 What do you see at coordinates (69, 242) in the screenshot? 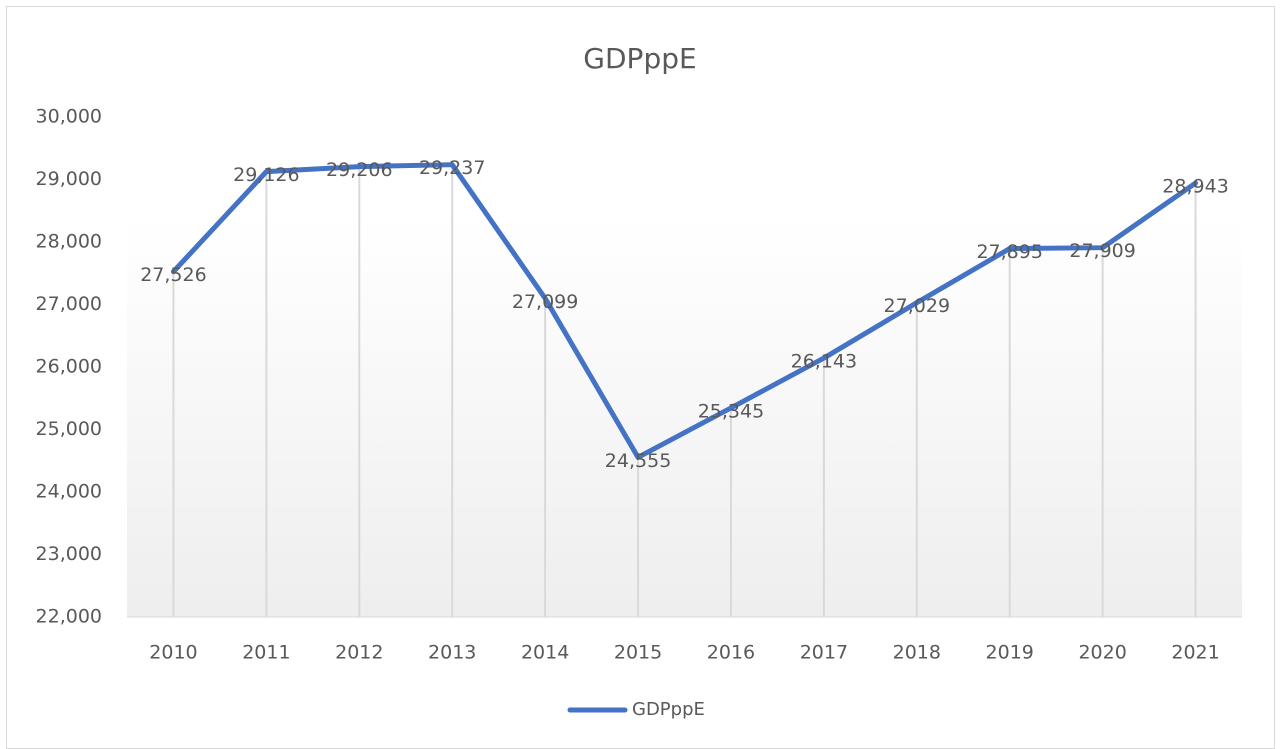
I see `y-tick-label: 28,000` at bounding box center [69, 242].